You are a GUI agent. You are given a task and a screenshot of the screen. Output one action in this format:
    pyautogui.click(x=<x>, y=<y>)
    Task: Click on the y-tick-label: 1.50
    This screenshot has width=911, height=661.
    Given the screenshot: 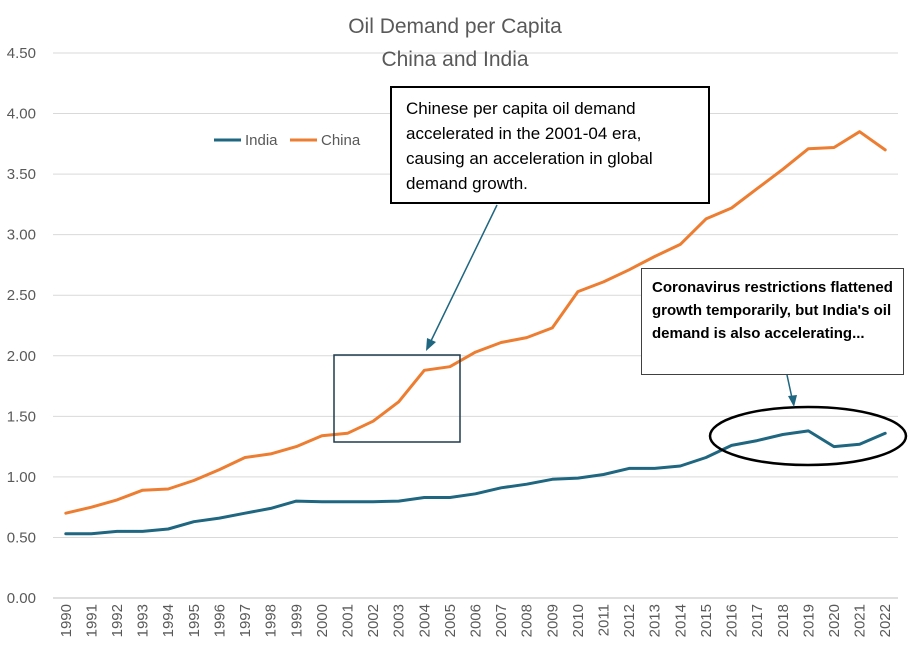 What is the action you would take?
    pyautogui.click(x=21, y=416)
    